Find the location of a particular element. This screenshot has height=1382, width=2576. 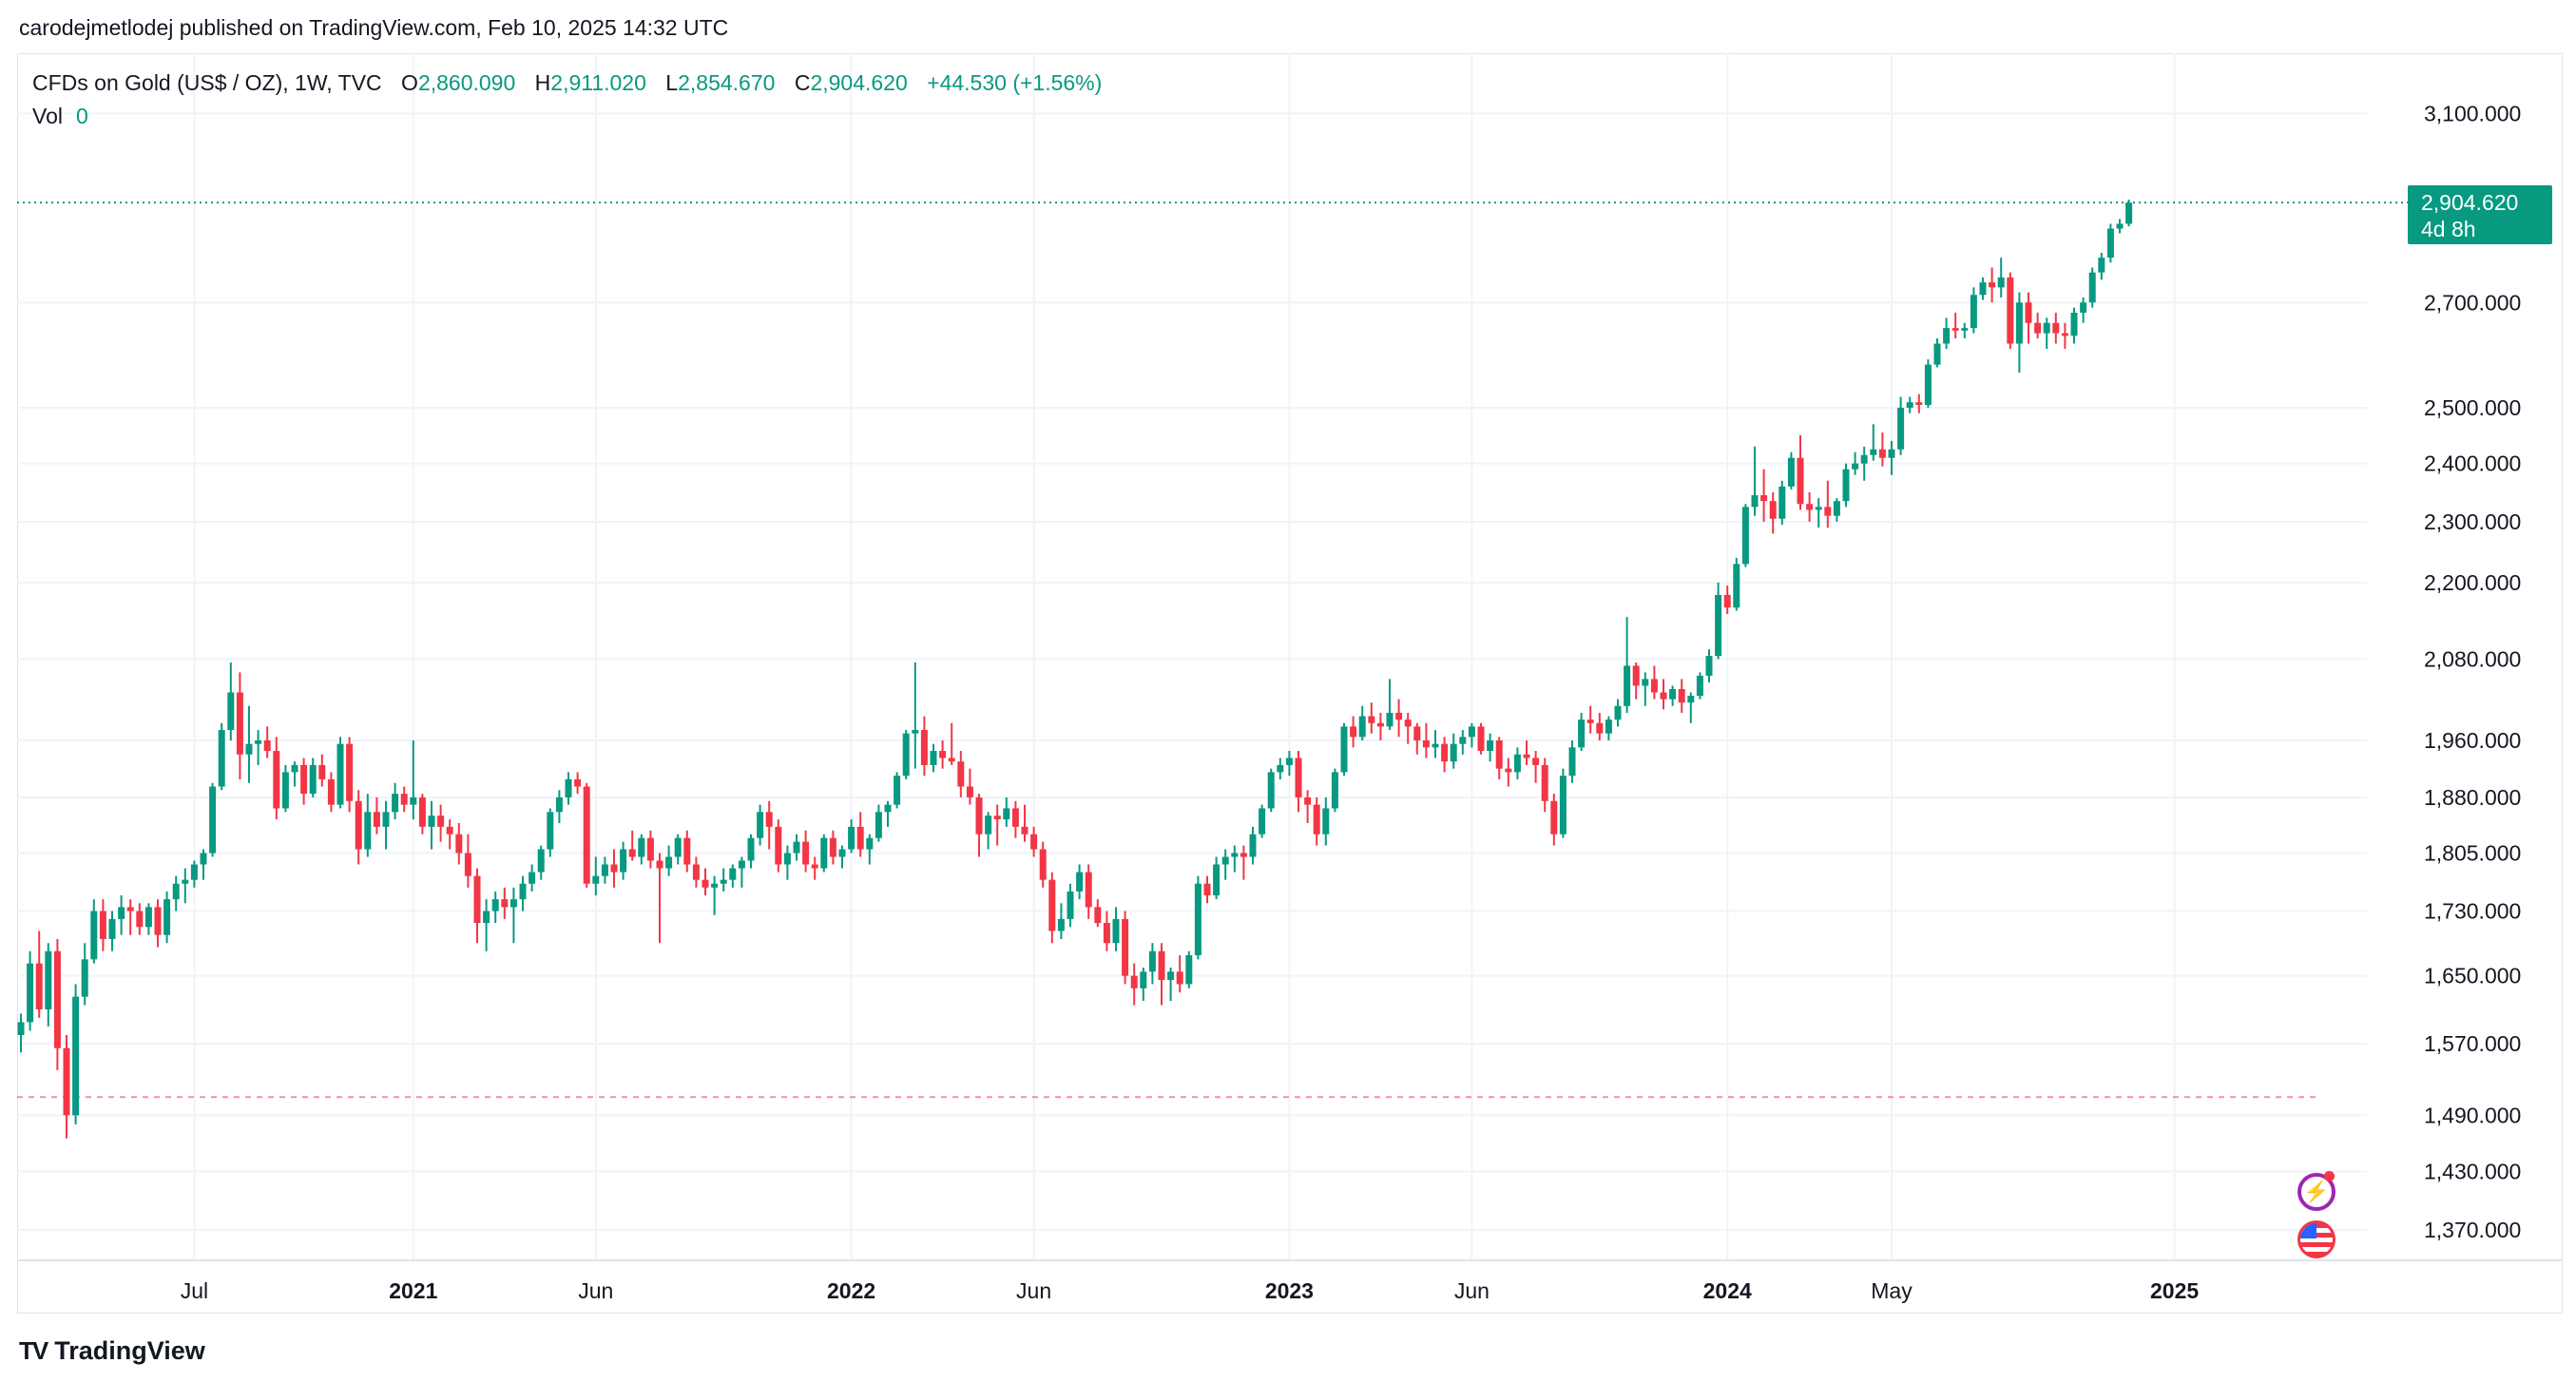

us-flag-event-icon is located at coordinates (2317, 1239).